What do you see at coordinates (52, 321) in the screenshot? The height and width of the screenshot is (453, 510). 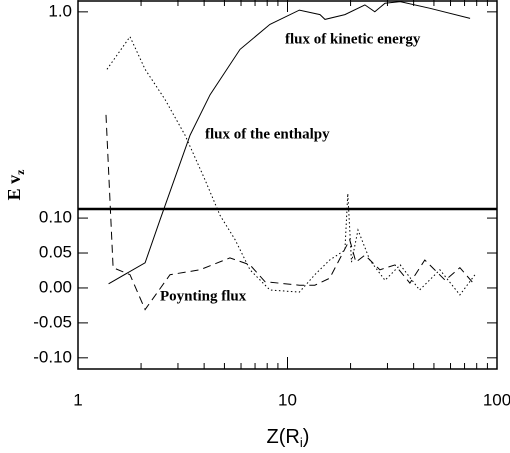 I see `y-tick-label: -0.05` at bounding box center [52, 321].